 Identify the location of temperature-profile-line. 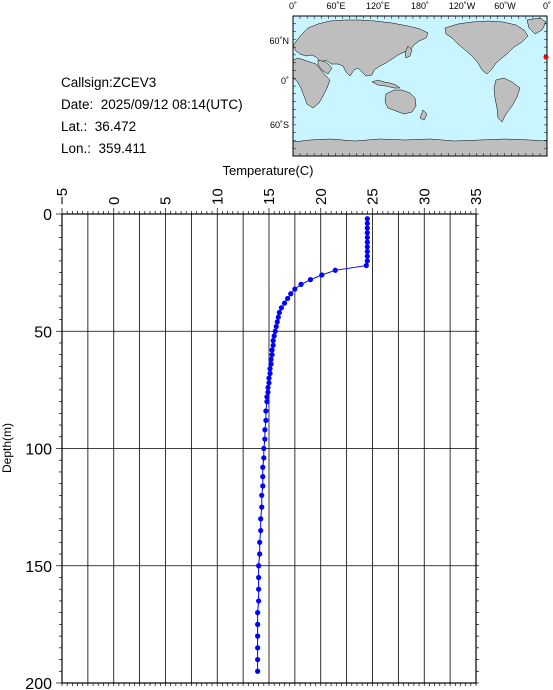
(312, 445).